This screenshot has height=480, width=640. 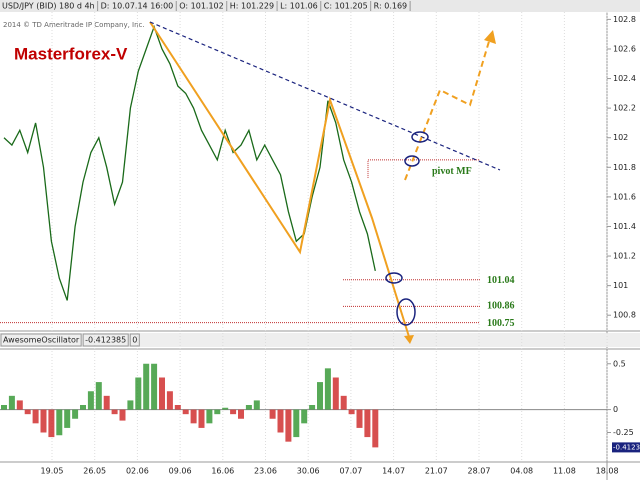 I want to click on current-label: -0.4123, so click(x=626, y=447).